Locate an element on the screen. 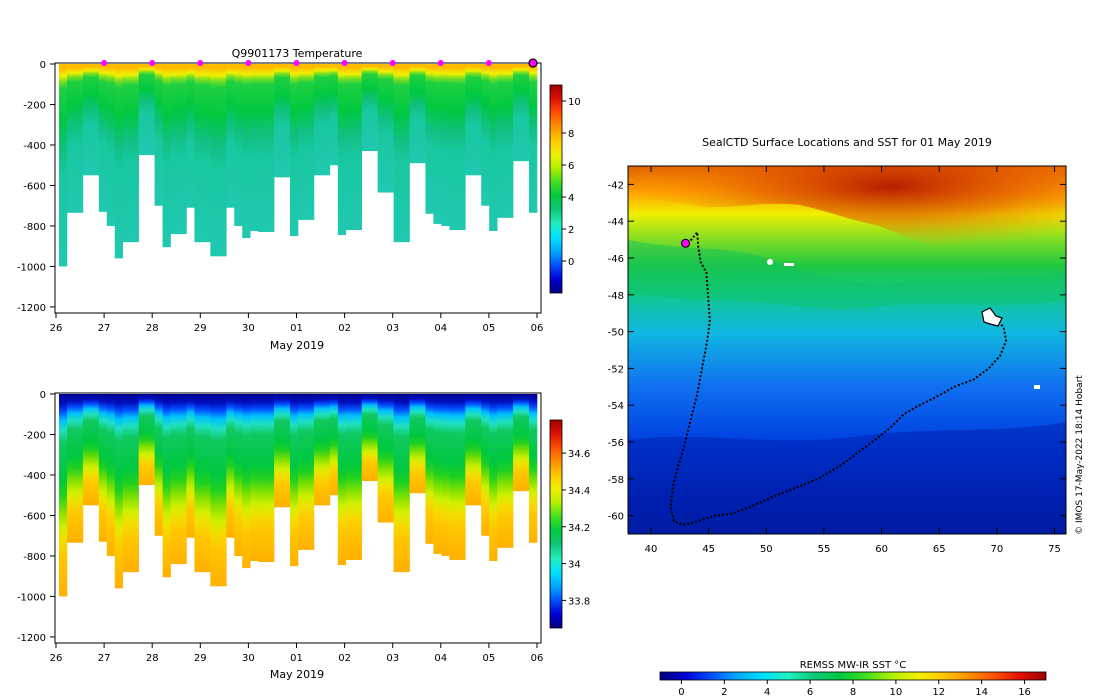  x-tick-label: 03 is located at coordinates (392, 328).